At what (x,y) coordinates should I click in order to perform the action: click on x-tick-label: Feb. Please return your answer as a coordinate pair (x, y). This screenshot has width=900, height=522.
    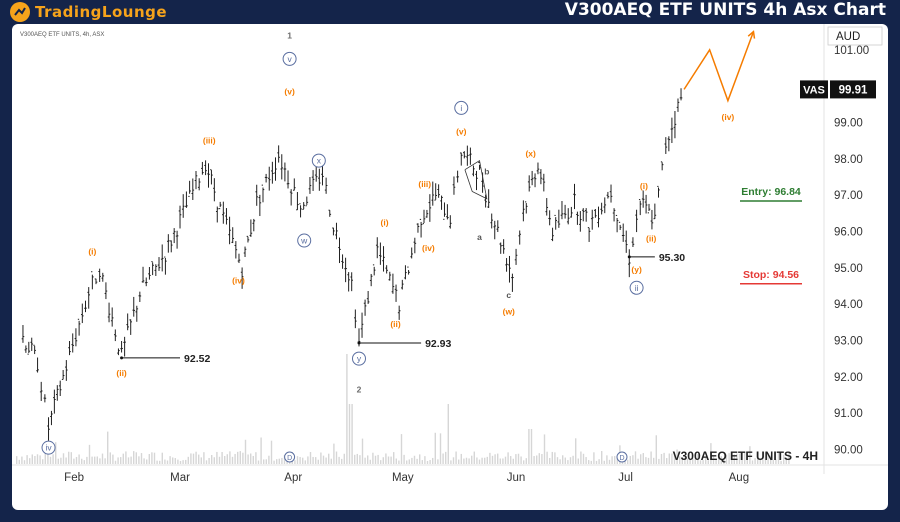
    Looking at the image, I should click on (74, 478).